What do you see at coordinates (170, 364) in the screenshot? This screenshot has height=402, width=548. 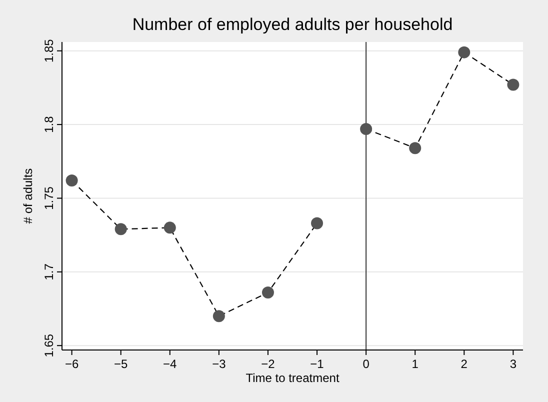 I see `x-tick-label: −4` at bounding box center [170, 364].